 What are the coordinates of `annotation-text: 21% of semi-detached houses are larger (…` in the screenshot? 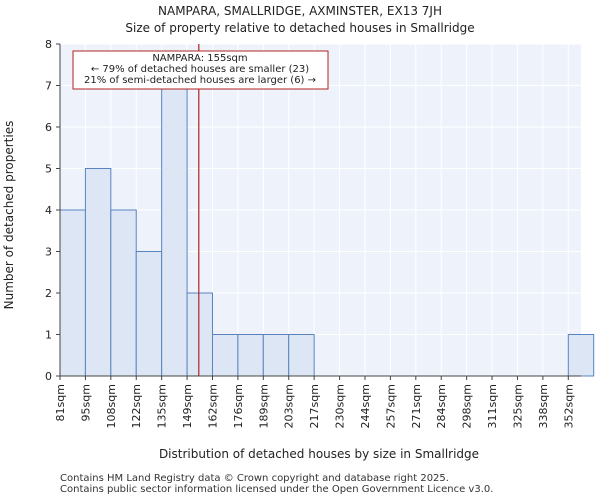 It's located at (200, 80).